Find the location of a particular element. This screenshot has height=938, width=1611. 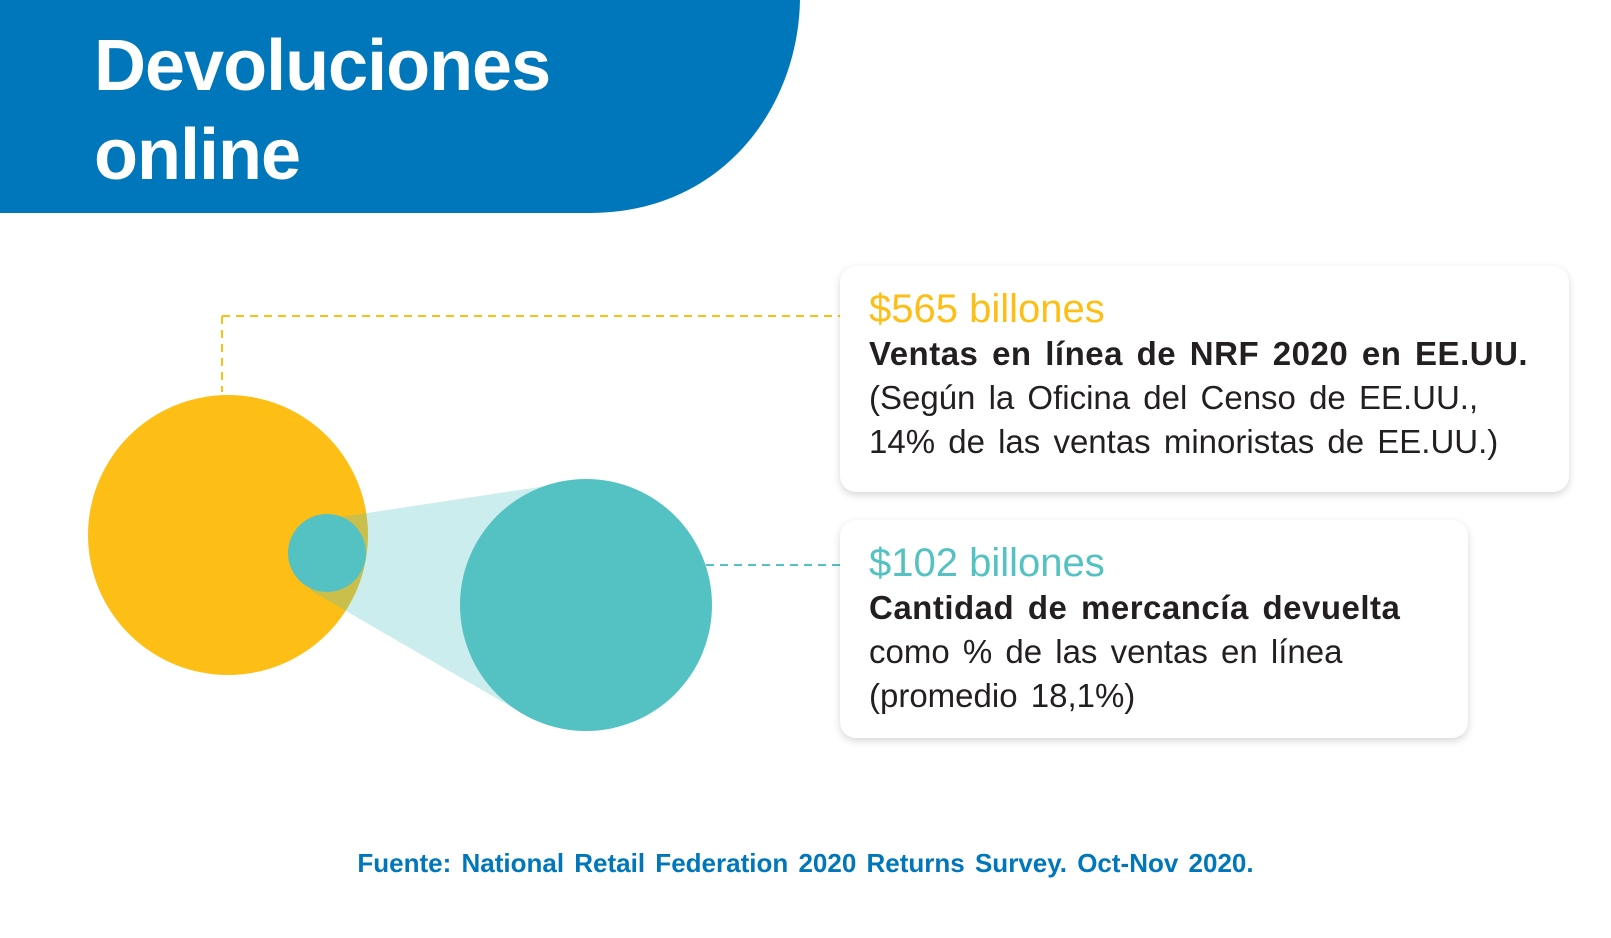

page-title-line1: Devoluciones is located at coordinates (322, 66).